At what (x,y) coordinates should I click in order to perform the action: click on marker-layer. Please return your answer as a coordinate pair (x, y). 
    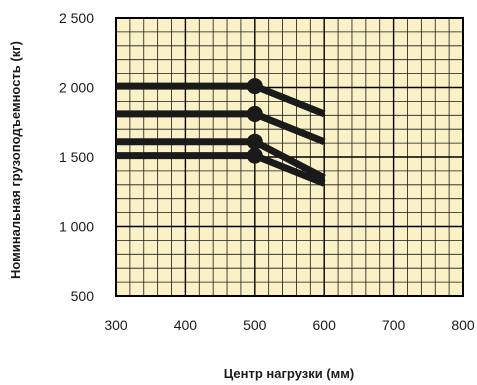
    Looking at the image, I should click on (254, 121).